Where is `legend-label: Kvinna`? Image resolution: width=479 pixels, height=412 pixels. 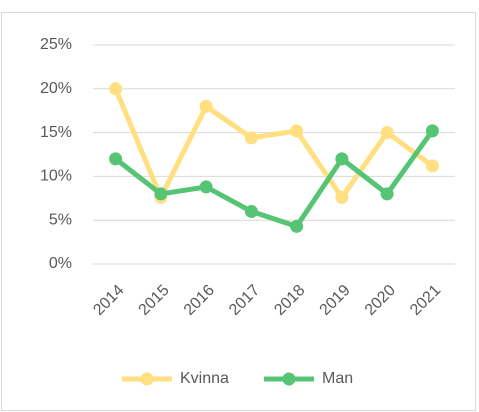 legend-label: Kvinna is located at coordinates (204, 378).